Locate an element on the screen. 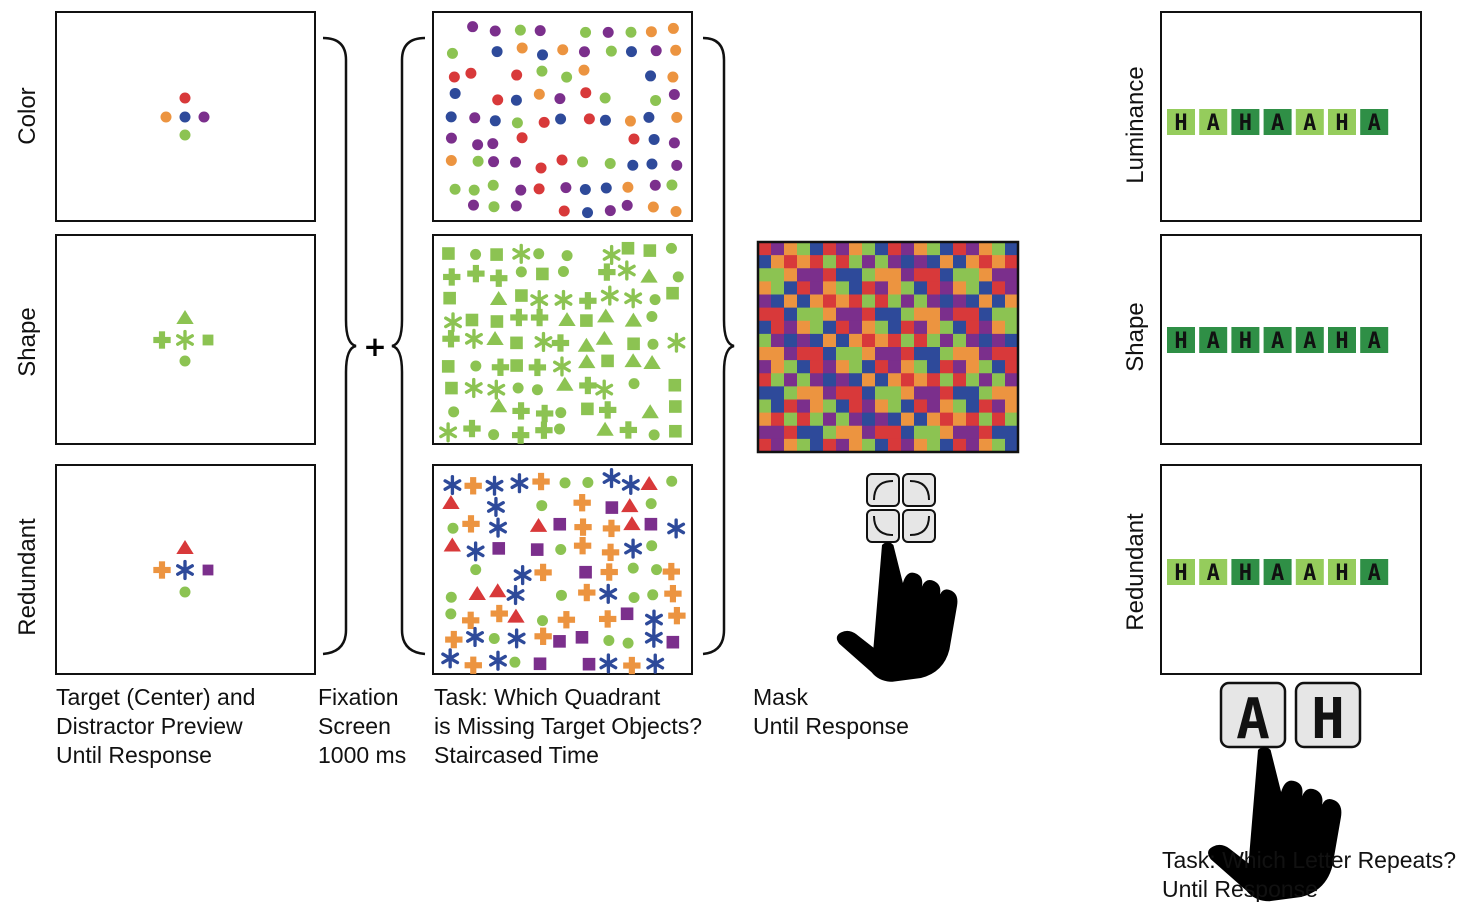  preview-color-bottom is located at coordinates (185, 135).